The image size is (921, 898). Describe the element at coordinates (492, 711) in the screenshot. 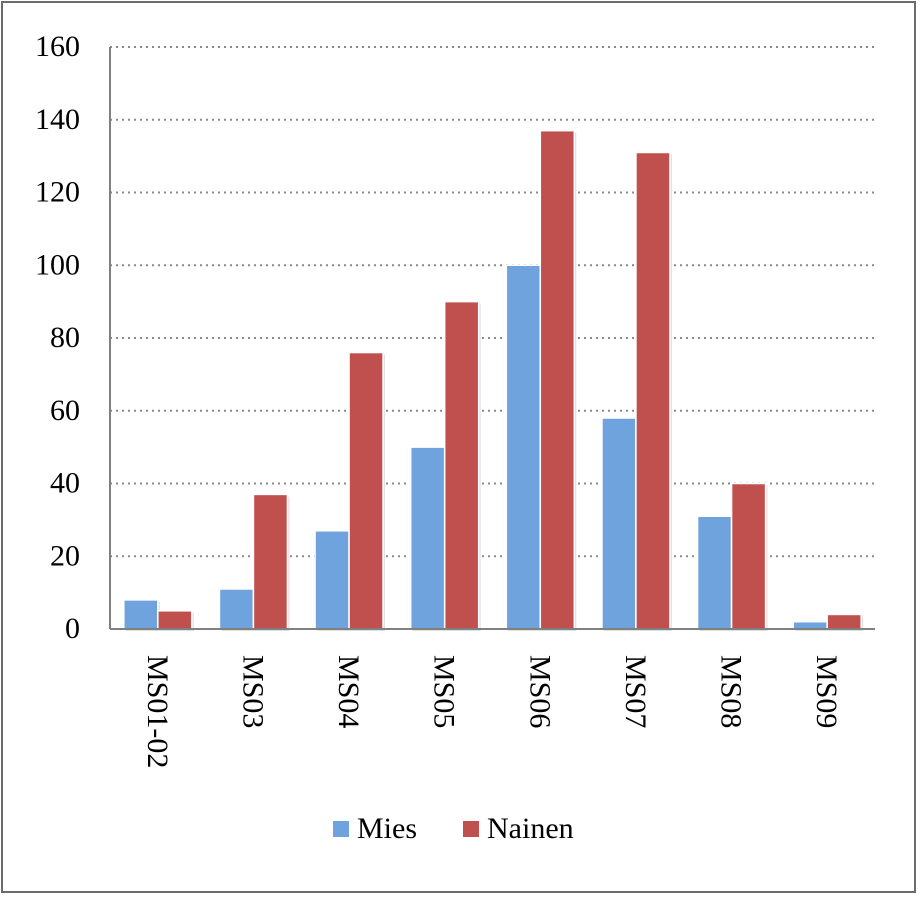

I see `x-tick-labels: MS01-02 MS03 MS04 MS05 MS06 MS07 MS08 MS09` at that location.